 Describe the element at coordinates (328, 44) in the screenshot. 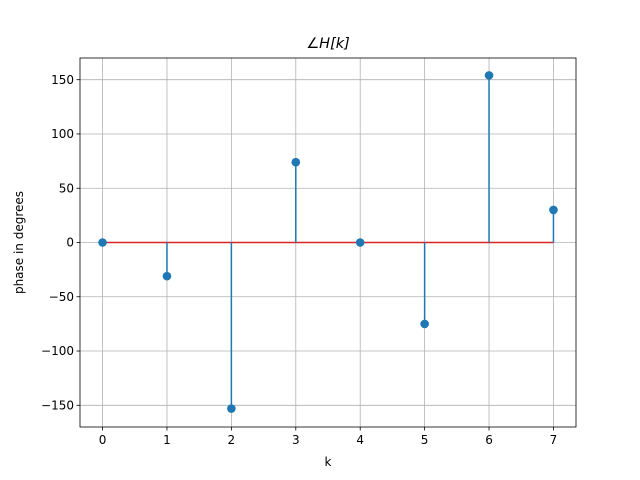

I see `chart-title: ∠H[k]` at that location.